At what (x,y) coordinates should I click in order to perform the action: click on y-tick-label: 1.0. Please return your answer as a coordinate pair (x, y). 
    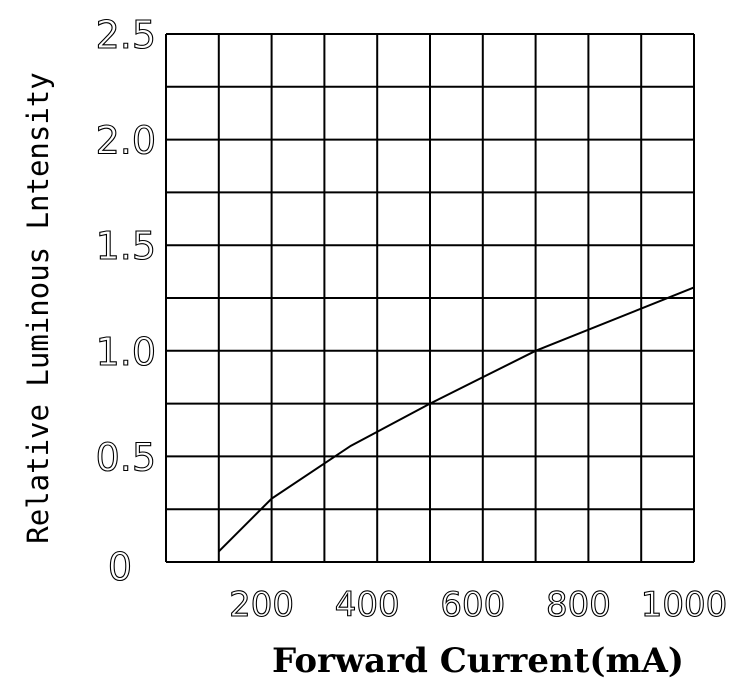
    Looking at the image, I should click on (126, 352).